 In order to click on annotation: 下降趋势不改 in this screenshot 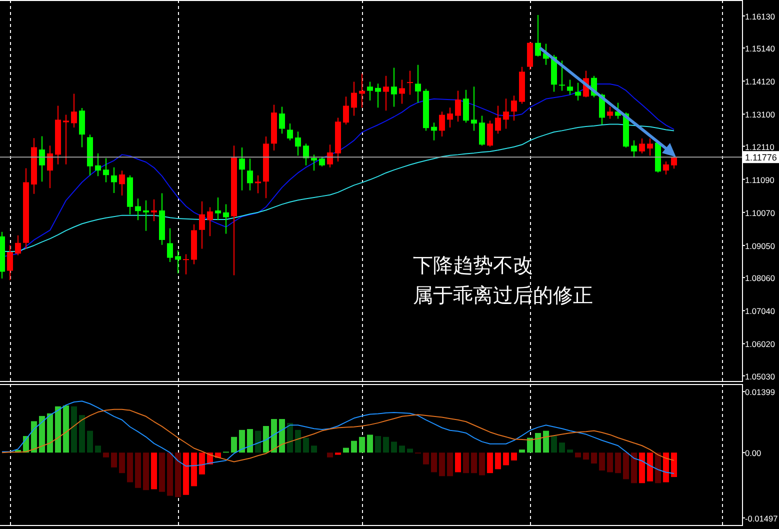, I will do `click(473, 265)`.